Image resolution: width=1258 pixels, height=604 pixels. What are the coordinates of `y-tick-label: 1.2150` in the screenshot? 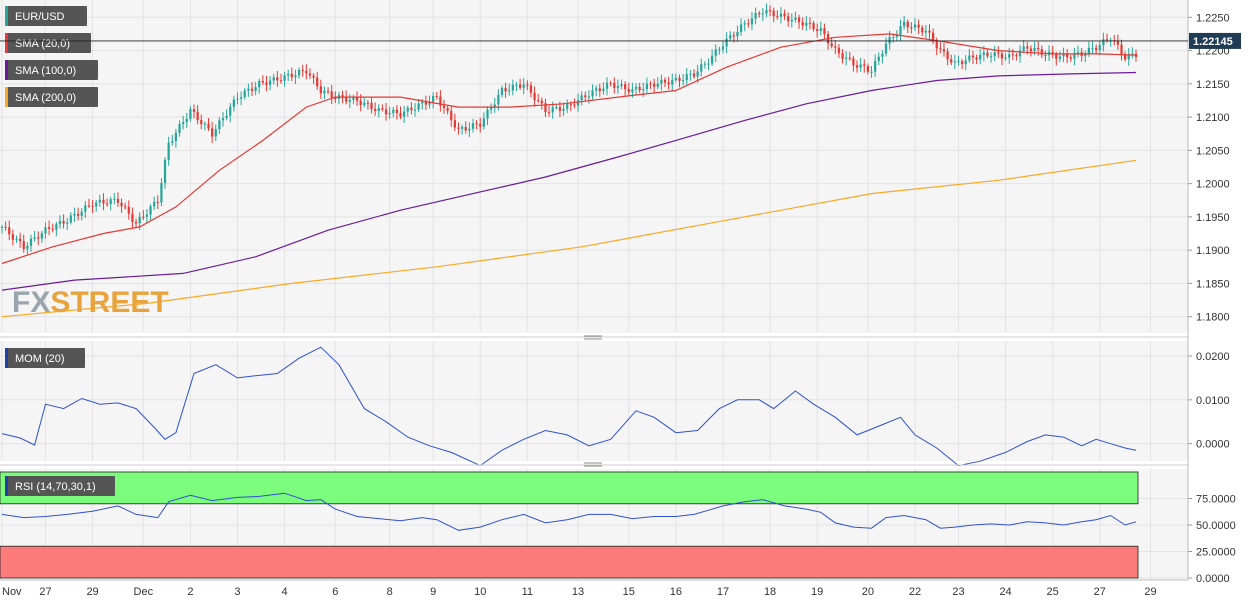 It's located at (1213, 85).